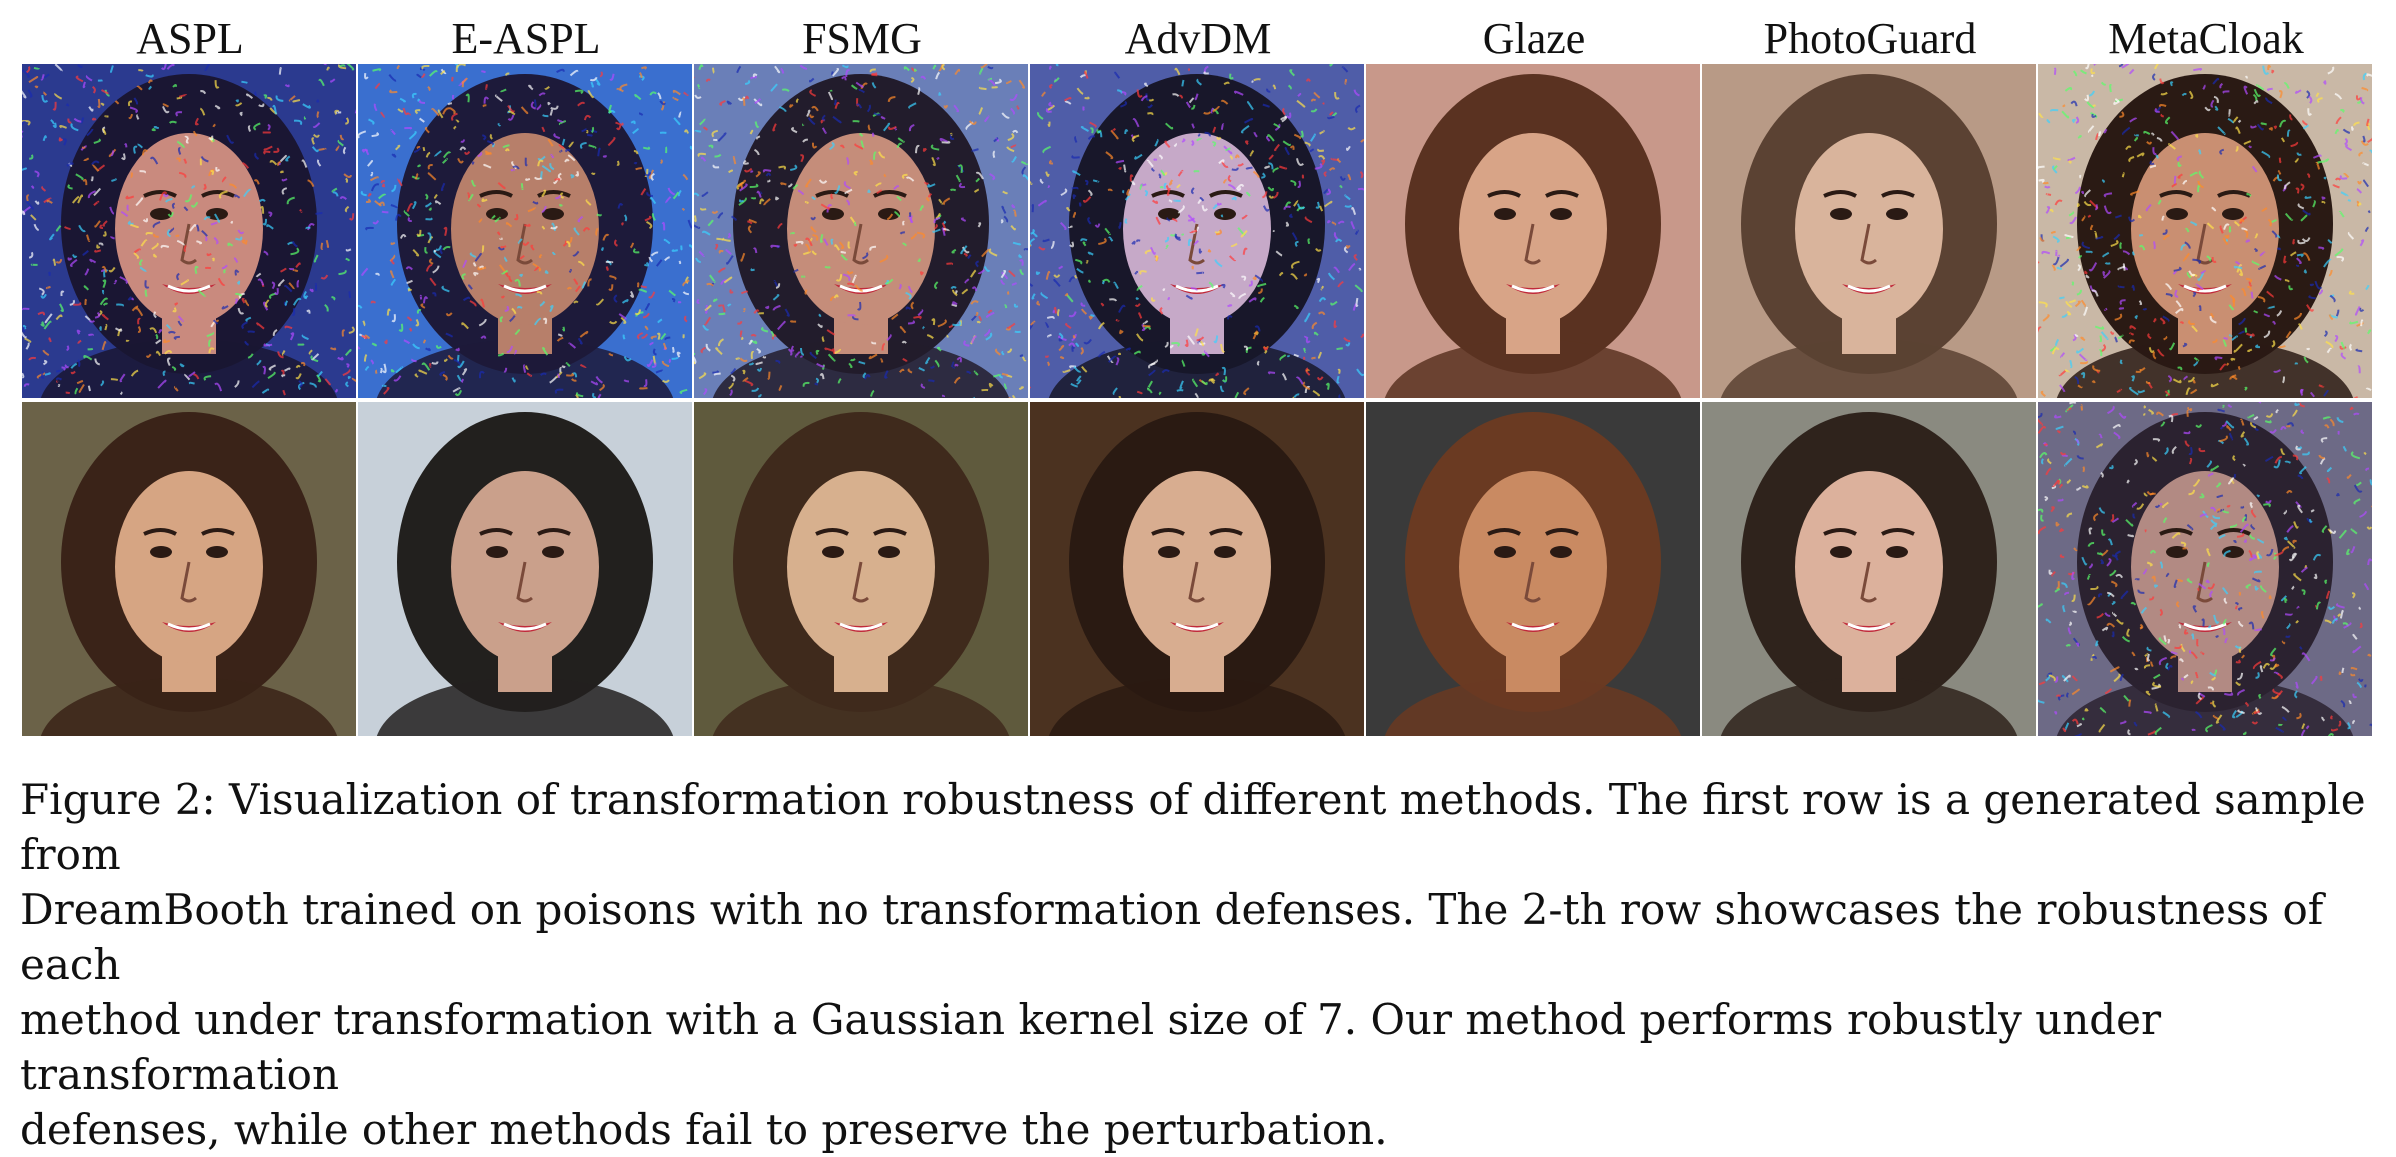 This screenshot has height=1157, width=2396. Describe the element at coordinates (190, 38) in the screenshot. I see `column-header-aspl: ASPL` at that location.